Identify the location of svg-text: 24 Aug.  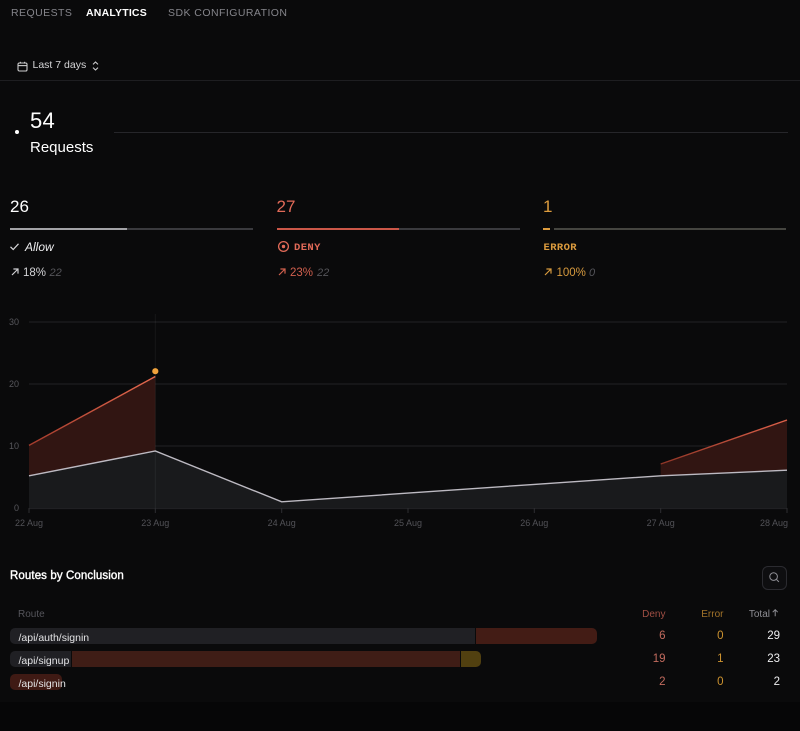
(282, 523).